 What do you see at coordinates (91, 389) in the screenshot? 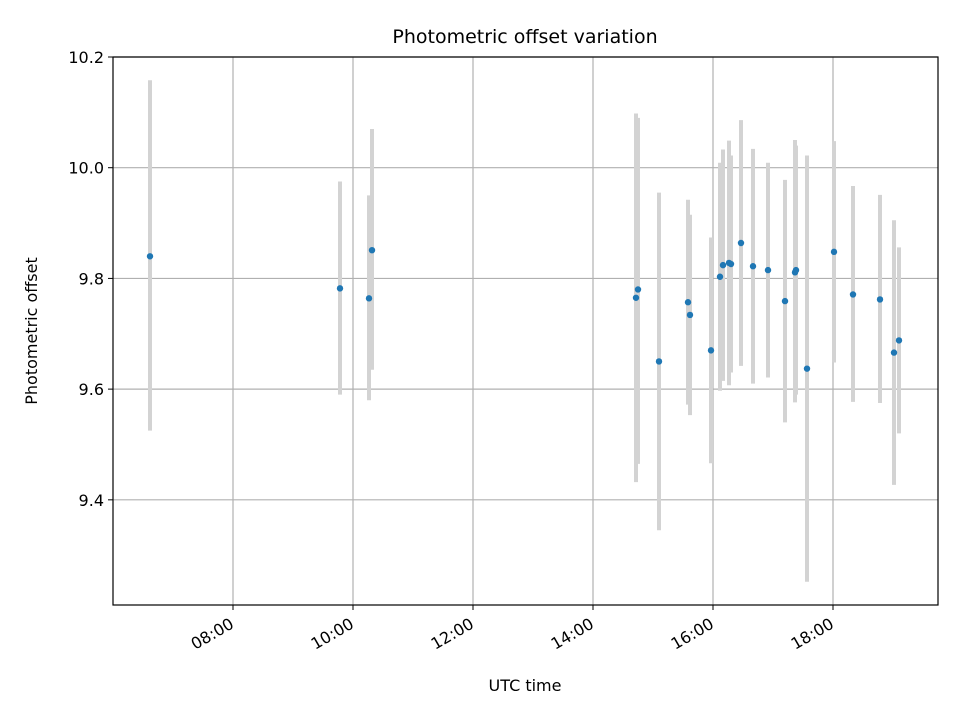
I see `y-tick-label: 9.6` at bounding box center [91, 389].